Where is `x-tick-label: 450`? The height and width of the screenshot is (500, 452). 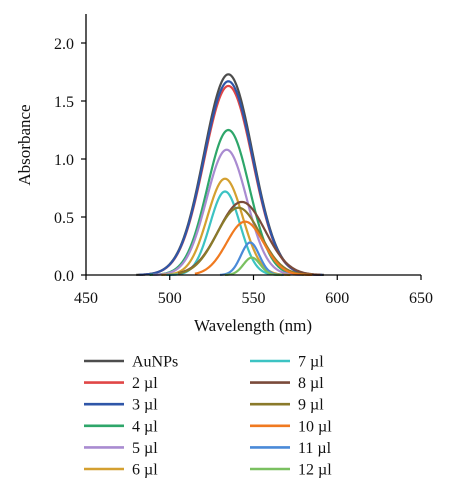
x-tick-label: 450 is located at coordinates (86, 298).